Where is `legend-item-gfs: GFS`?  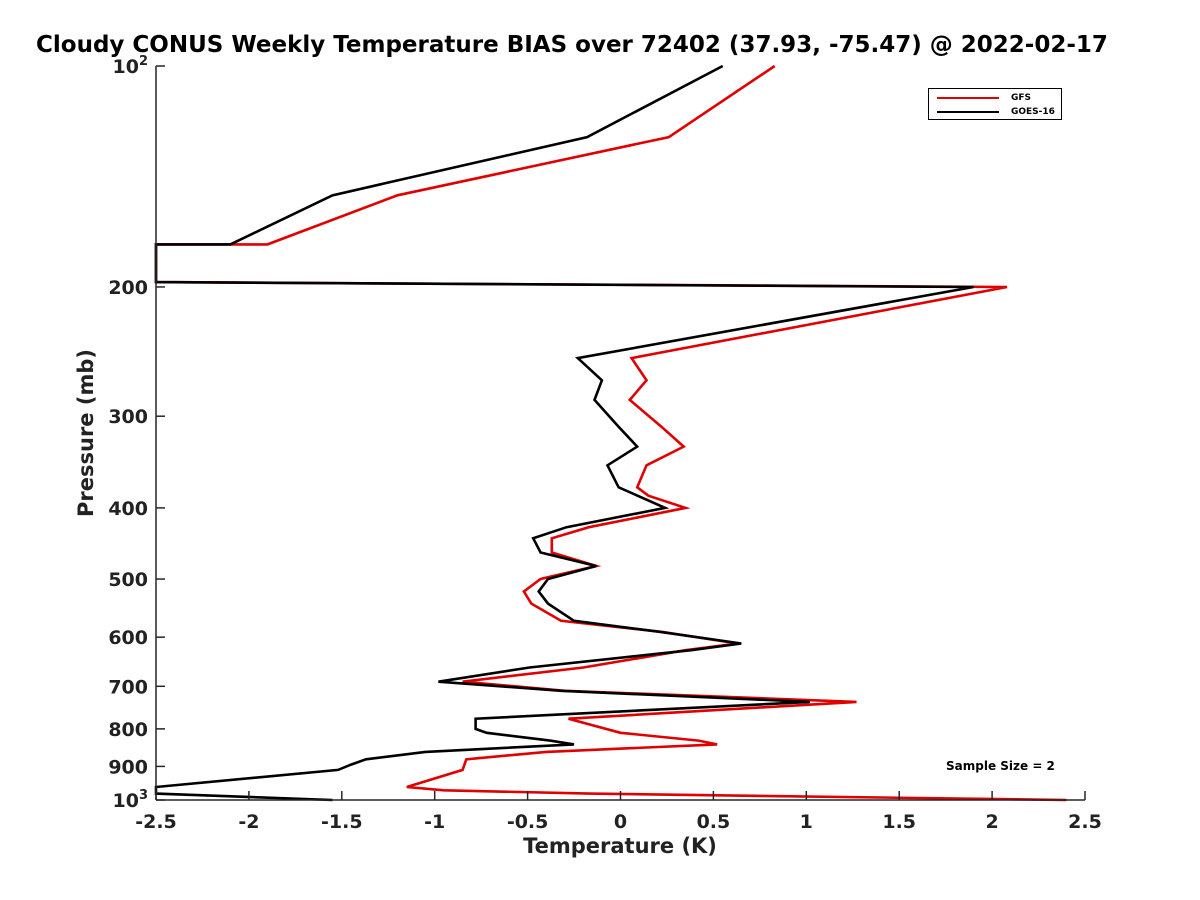
legend-item-gfs: GFS is located at coordinates (984, 98).